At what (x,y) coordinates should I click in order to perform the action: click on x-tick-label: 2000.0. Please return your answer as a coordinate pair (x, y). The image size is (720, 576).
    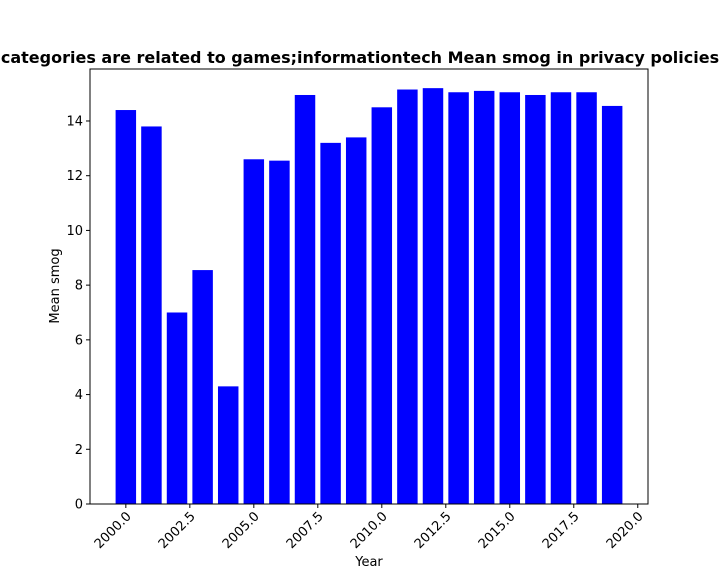
    Looking at the image, I should click on (113, 530).